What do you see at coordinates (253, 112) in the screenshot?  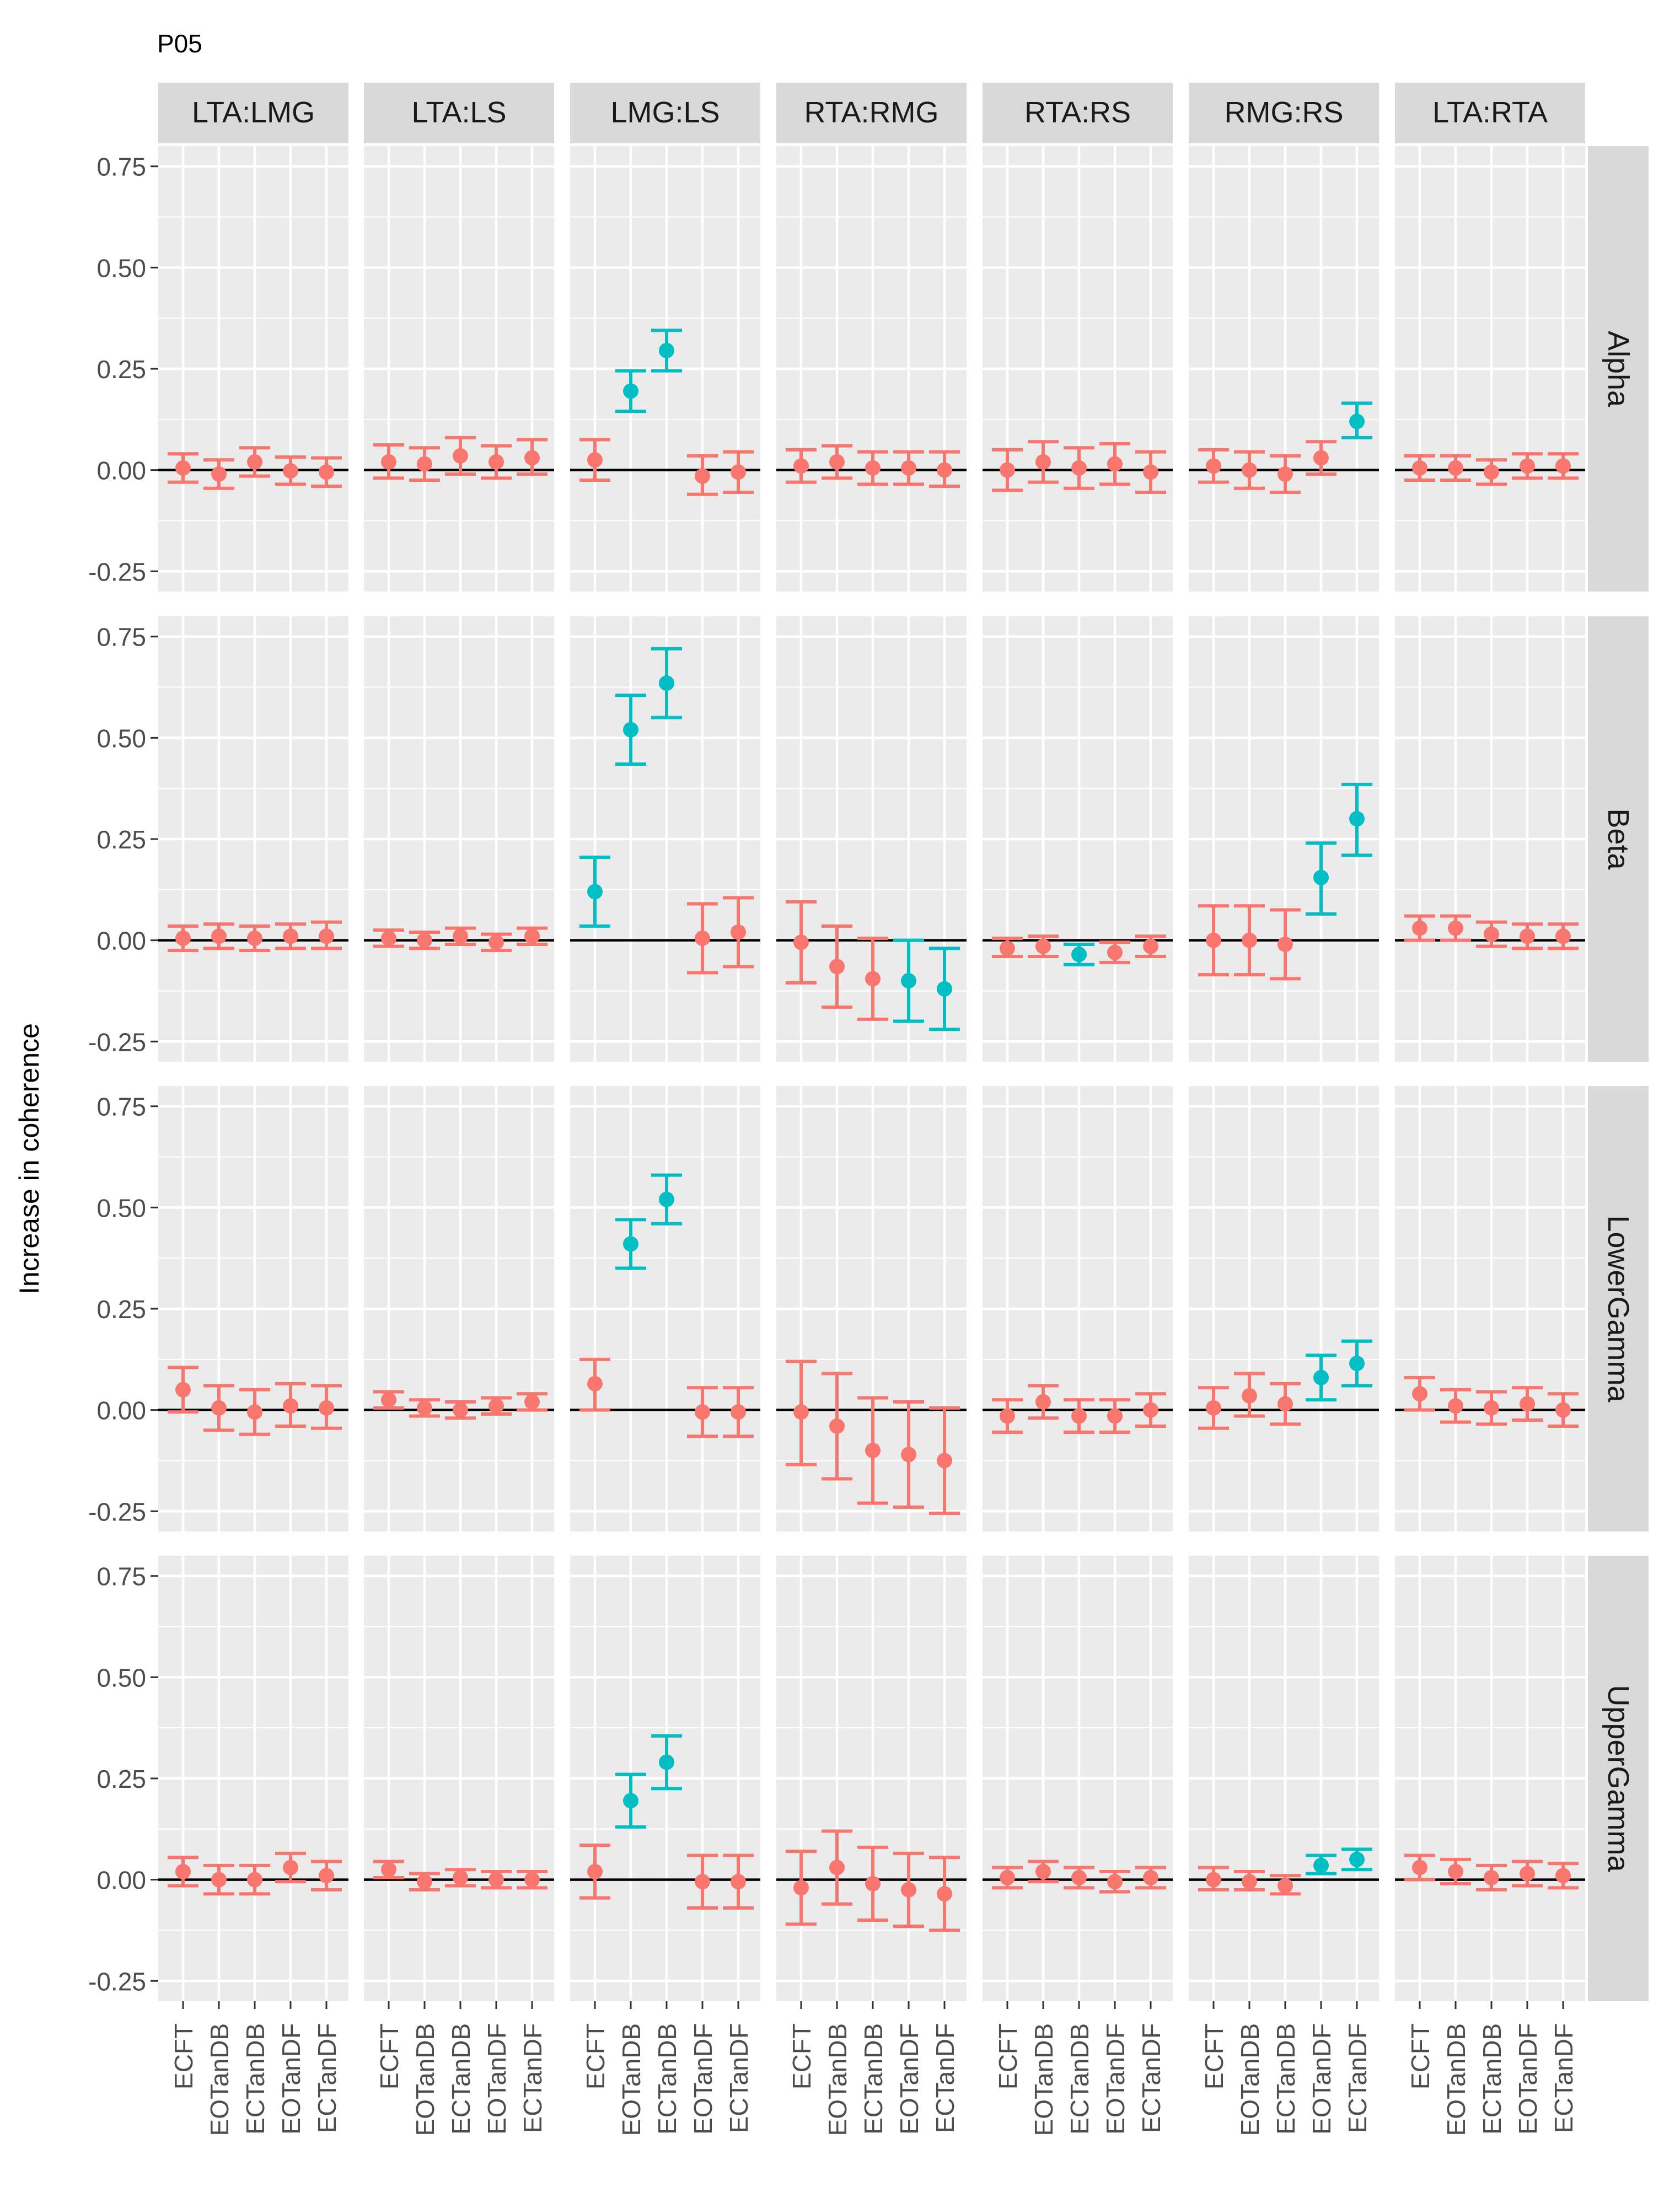 I see `column-strip-label: LTA:LMG` at bounding box center [253, 112].